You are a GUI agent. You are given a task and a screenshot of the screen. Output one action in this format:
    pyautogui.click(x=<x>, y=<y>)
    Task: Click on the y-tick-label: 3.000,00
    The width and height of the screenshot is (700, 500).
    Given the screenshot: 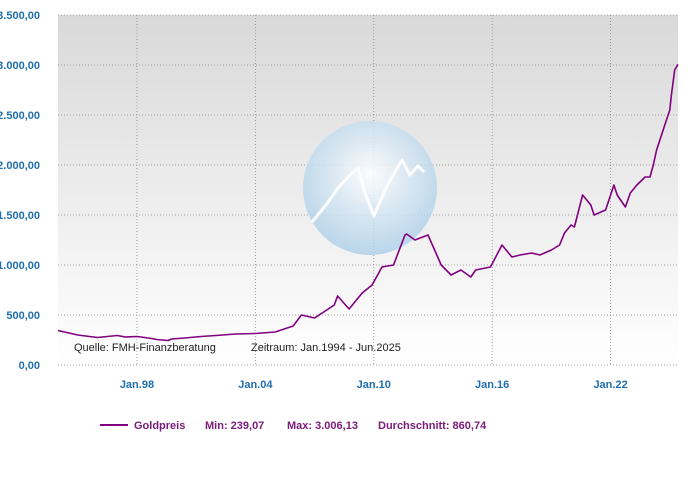 What is the action you would take?
    pyautogui.click(x=20, y=66)
    